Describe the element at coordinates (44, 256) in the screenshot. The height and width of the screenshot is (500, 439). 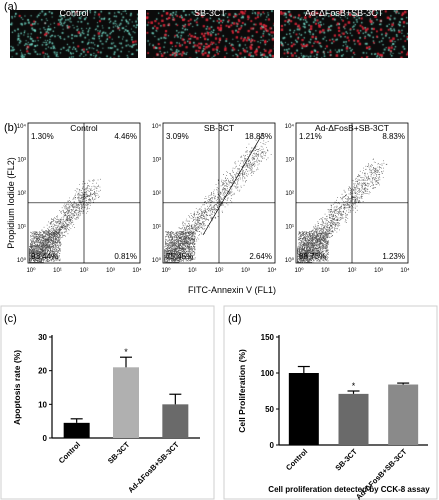
I see `quadrant-ll-percent: 93.44%` at that location.